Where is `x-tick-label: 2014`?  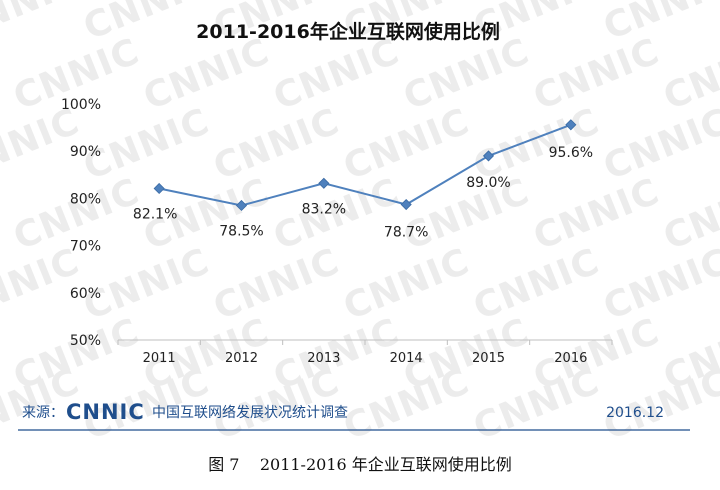 x-tick-label: 2014 is located at coordinates (406, 358).